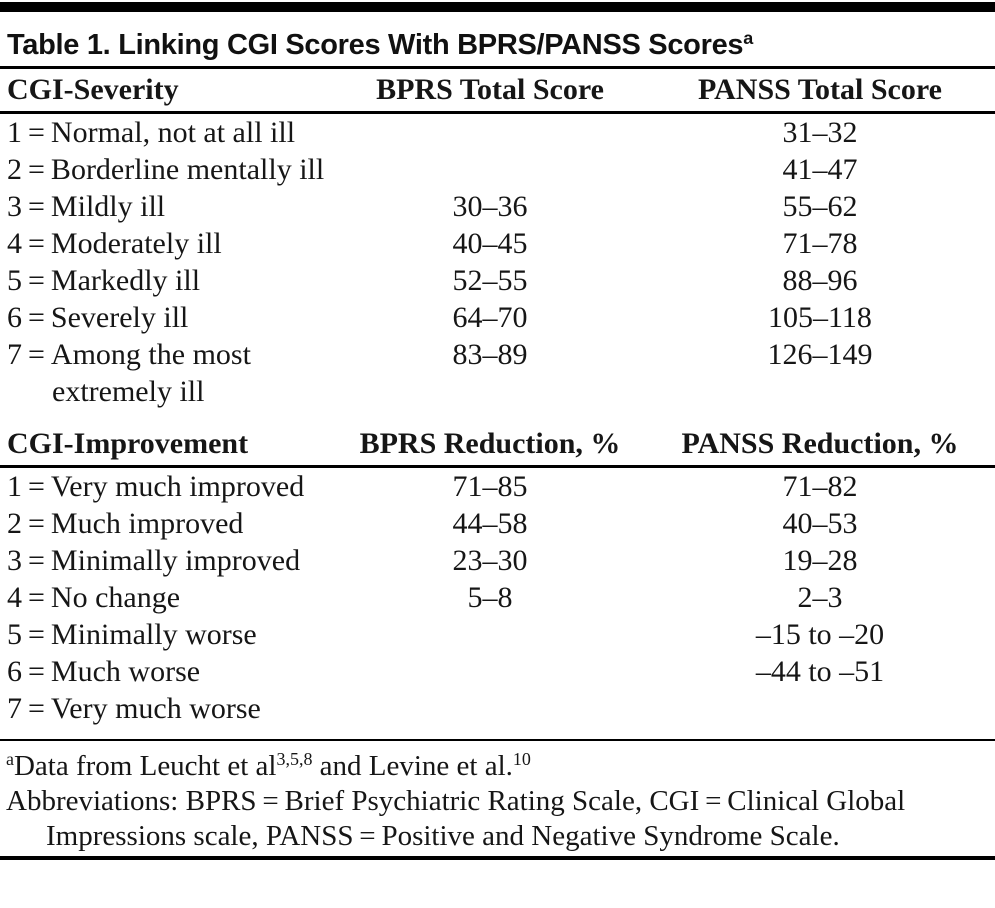 Image resolution: width=995 pixels, height=908 pixels. I want to click on row-bprs-value: 64–70, so click(490, 317).